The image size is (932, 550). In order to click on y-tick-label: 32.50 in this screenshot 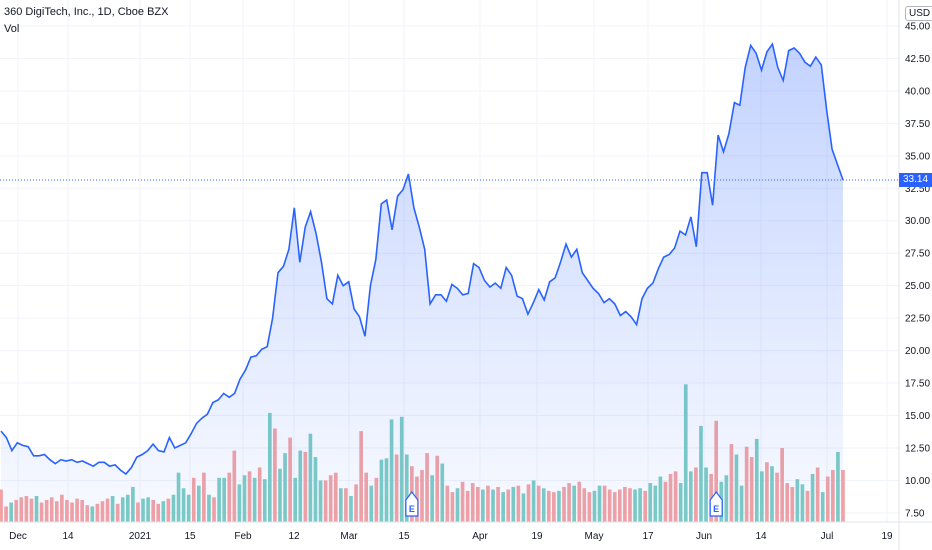, I will do `click(917, 189)`.